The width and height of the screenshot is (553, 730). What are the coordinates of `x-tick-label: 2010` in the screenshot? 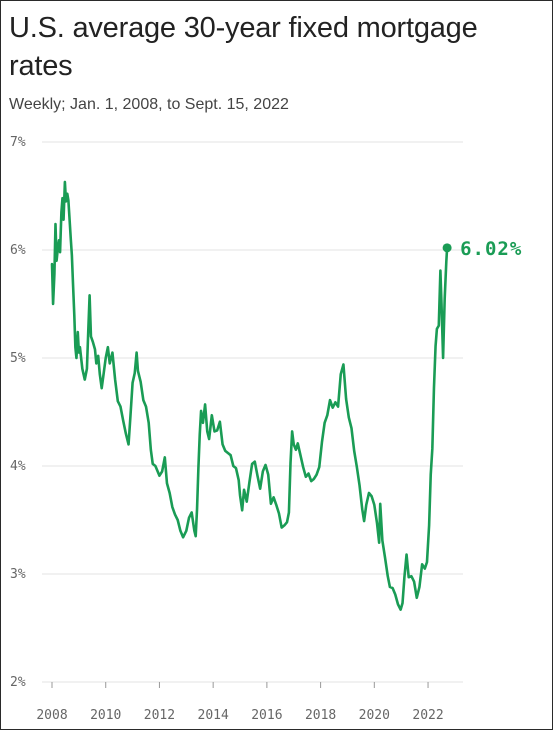 It's located at (105, 715).